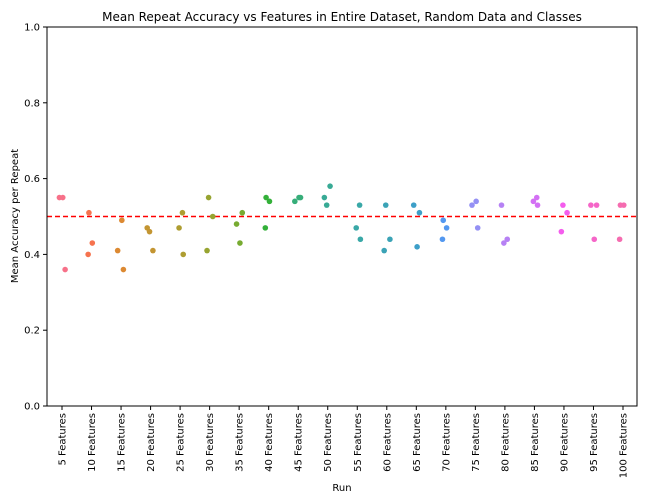 Image resolution: width=648 pixels, height=504 pixels. What do you see at coordinates (535, 442) in the screenshot?
I see `x-tick-label: 85 Features` at bounding box center [535, 442].